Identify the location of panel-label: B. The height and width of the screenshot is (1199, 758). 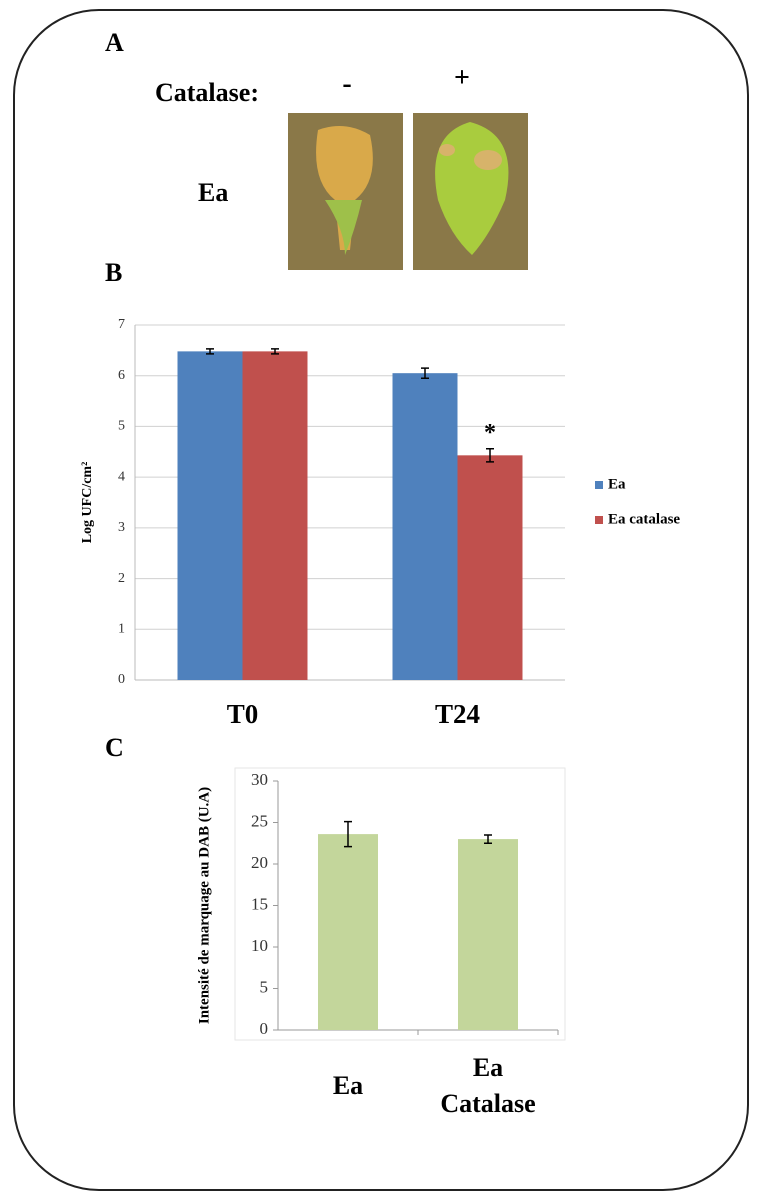
(113, 272).